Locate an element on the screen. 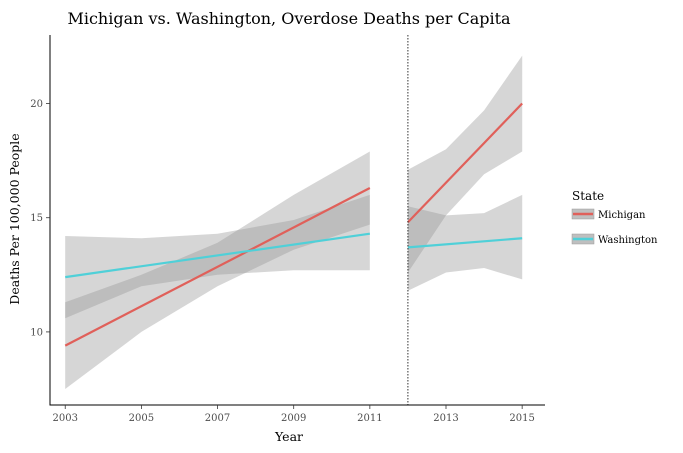  legend-title: State is located at coordinates (588, 196).